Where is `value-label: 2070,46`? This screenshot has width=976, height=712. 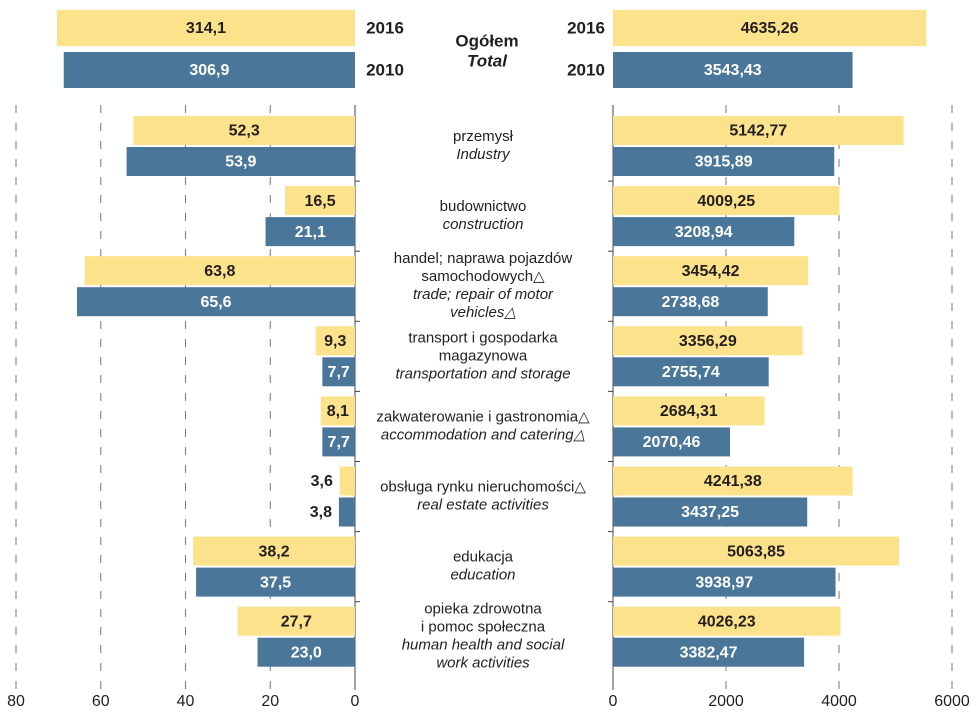 value-label: 2070,46 is located at coordinates (672, 442).